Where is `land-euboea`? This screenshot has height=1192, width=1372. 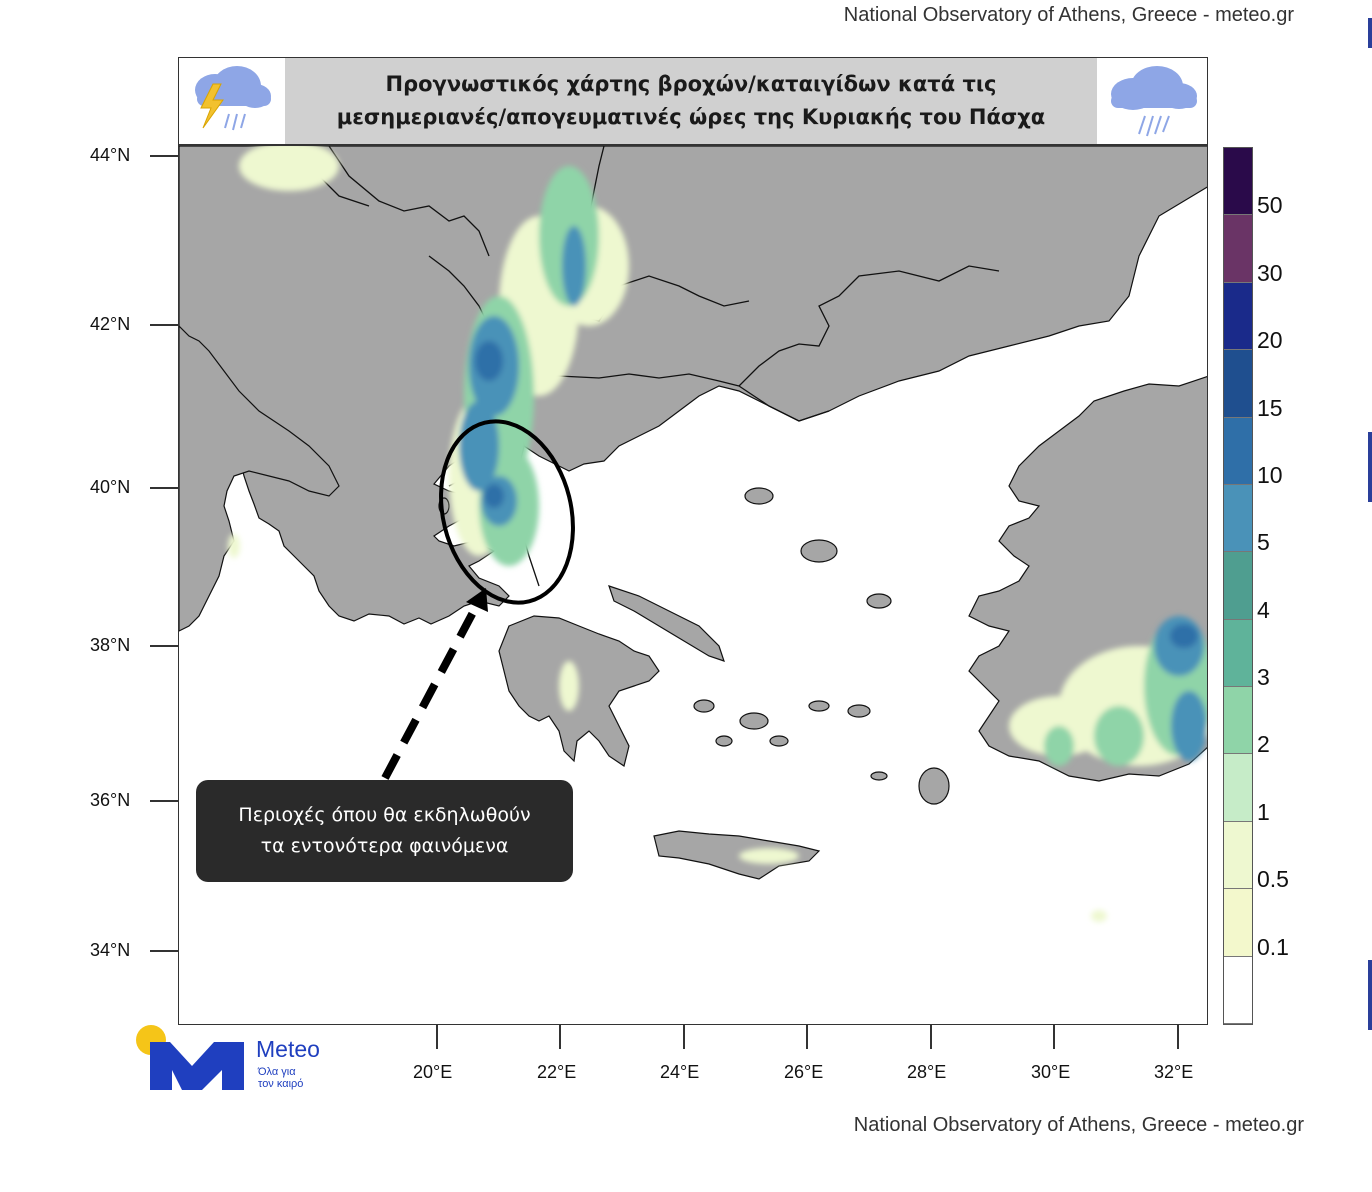 land-euboea is located at coordinates (666, 623).